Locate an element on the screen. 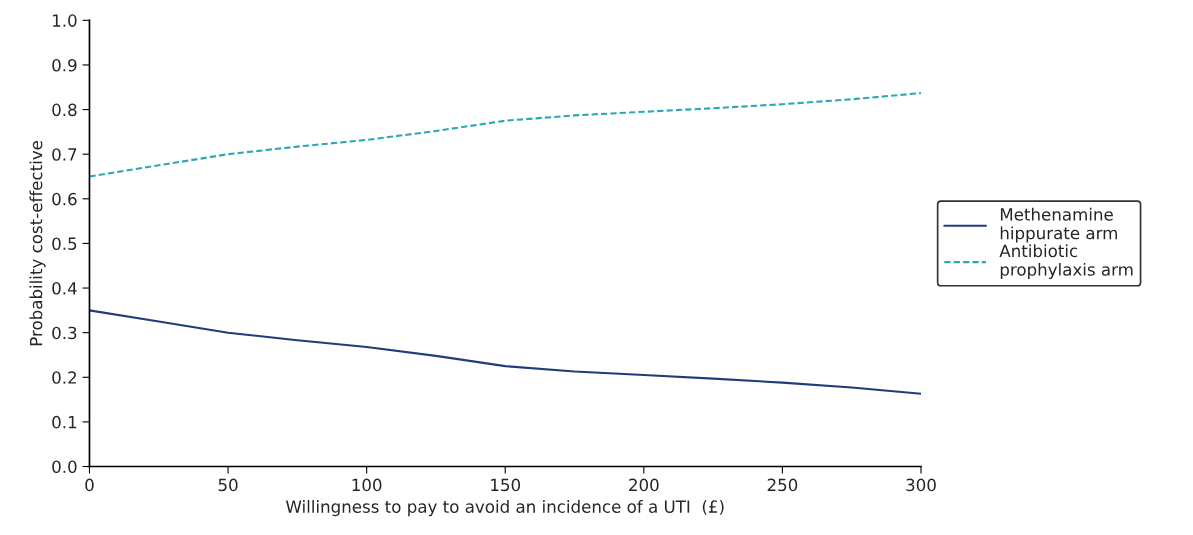 This screenshot has height=535, width=1193. y-tick-label: 0.9 is located at coordinates (64, 65).